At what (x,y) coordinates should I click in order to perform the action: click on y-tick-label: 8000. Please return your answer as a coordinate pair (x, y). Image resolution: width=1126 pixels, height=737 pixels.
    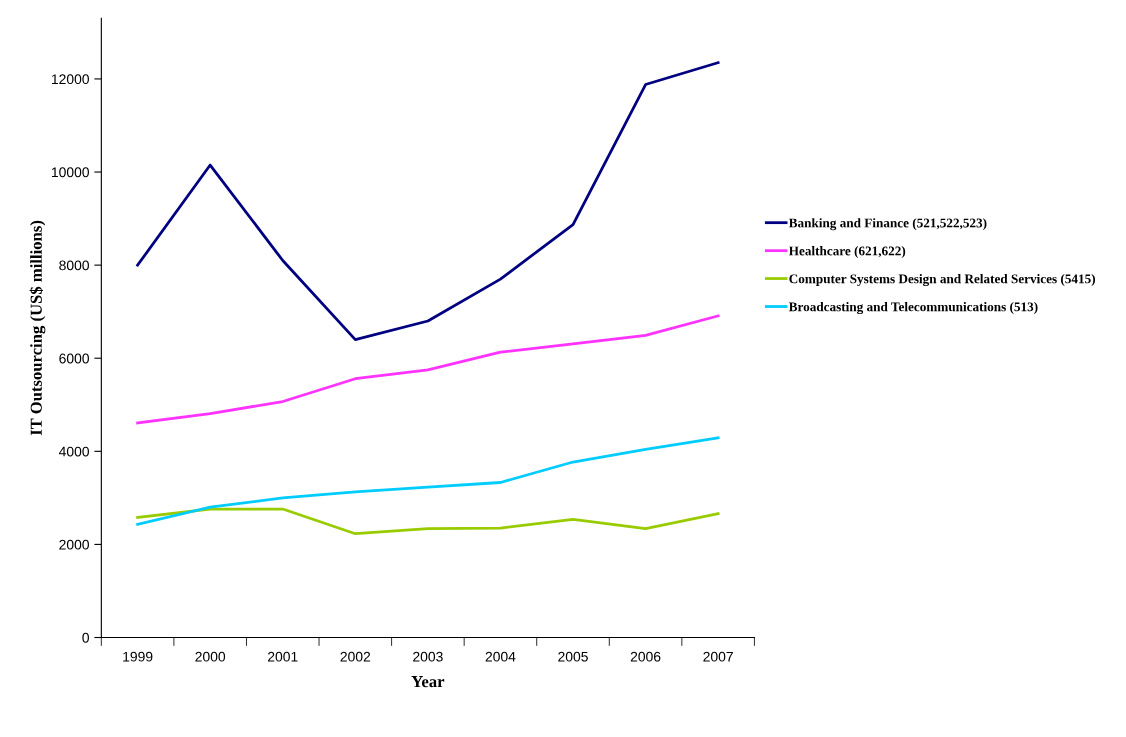
    Looking at the image, I should click on (74, 265).